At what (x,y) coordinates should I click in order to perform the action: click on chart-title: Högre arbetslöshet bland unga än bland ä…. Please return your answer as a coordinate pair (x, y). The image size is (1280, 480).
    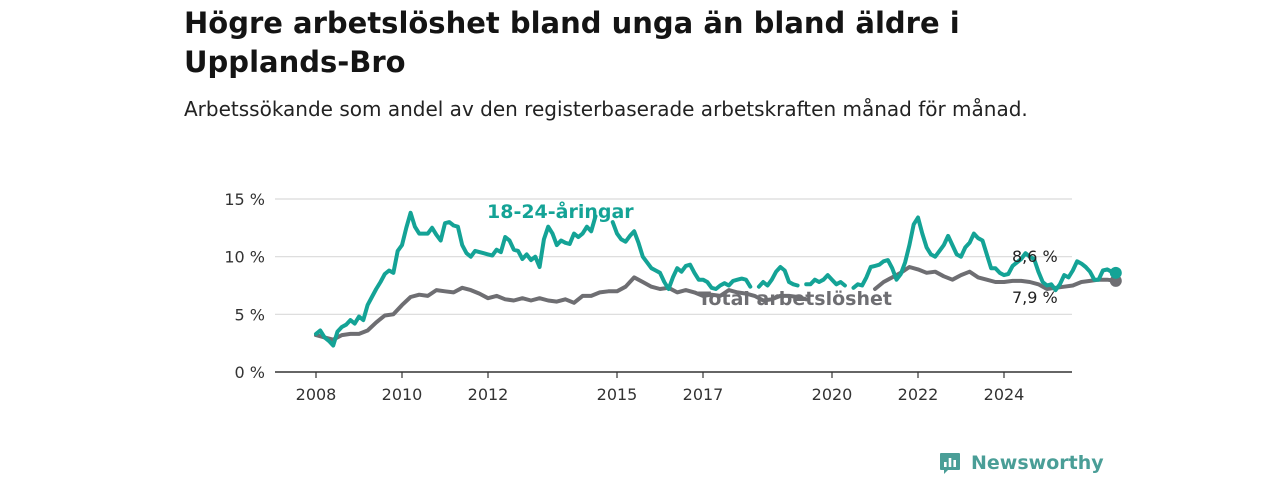
    Looking at the image, I should click on (572, 42).